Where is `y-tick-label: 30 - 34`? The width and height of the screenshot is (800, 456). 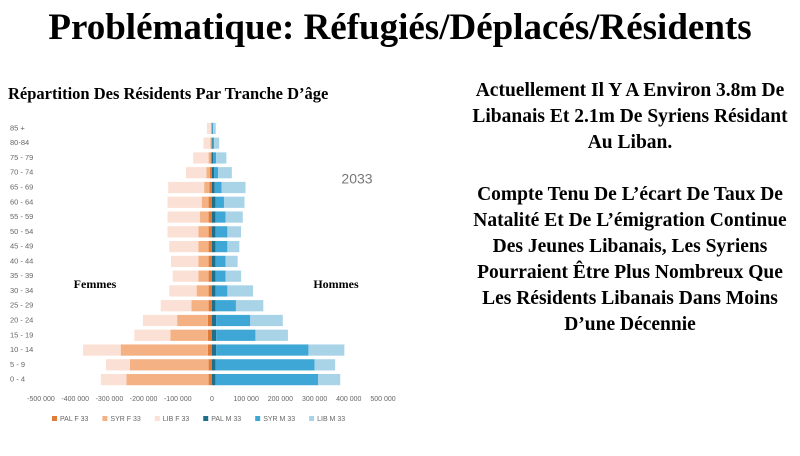
y-tick-label: 30 - 34 is located at coordinates (21, 290).